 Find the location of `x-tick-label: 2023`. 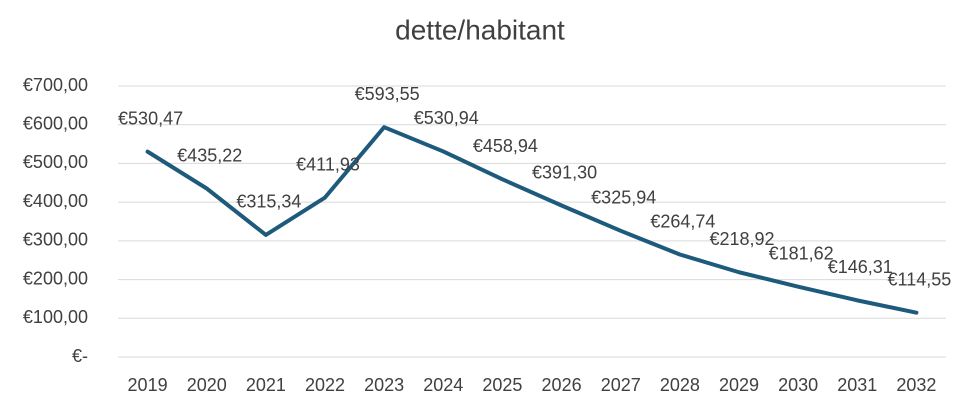

x-tick-label: 2023 is located at coordinates (384, 385).